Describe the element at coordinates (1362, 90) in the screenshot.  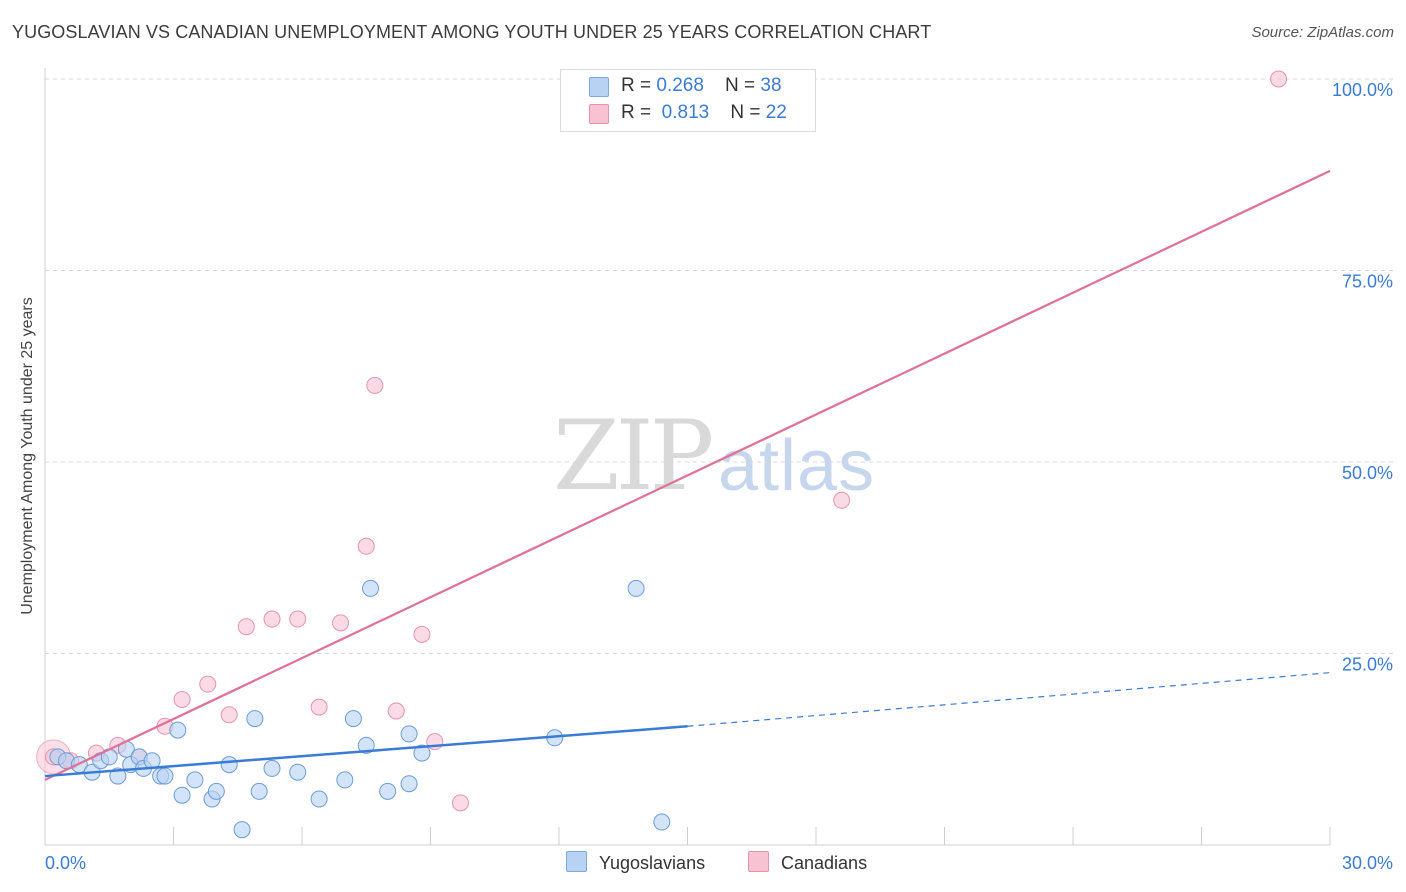
I see `y-tick-label: 100.0%` at that location.